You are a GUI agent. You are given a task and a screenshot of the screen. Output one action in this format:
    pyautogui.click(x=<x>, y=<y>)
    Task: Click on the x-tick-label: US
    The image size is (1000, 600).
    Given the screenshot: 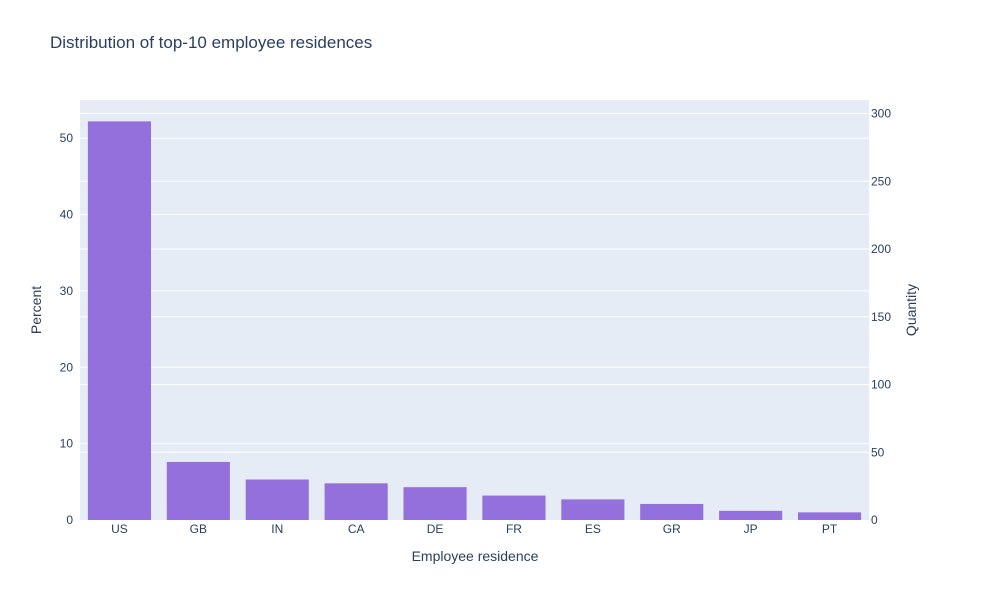 What is the action you would take?
    pyautogui.click(x=119, y=529)
    